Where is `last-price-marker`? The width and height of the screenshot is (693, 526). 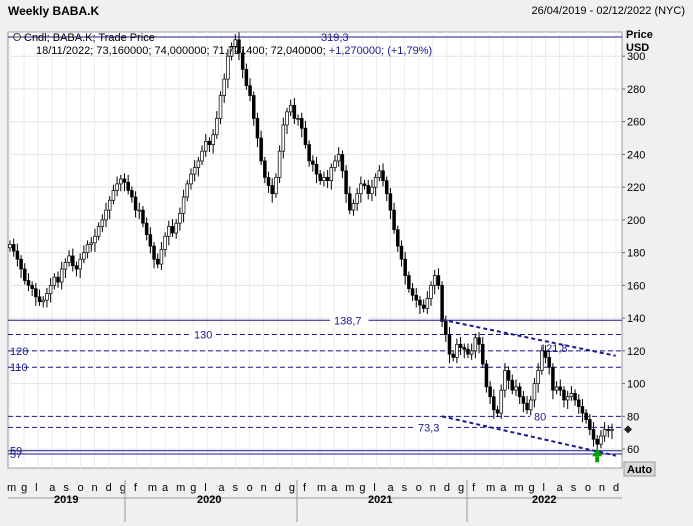 last-price-marker is located at coordinates (628, 429).